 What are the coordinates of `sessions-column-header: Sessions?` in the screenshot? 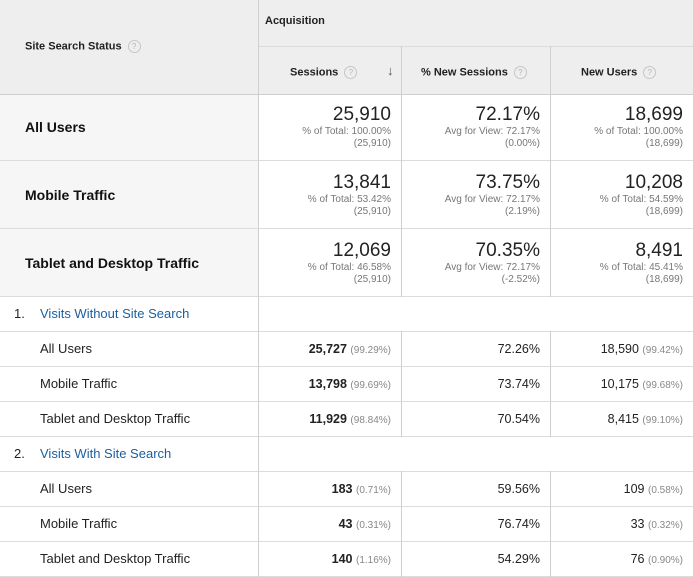 It's located at (324, 72).